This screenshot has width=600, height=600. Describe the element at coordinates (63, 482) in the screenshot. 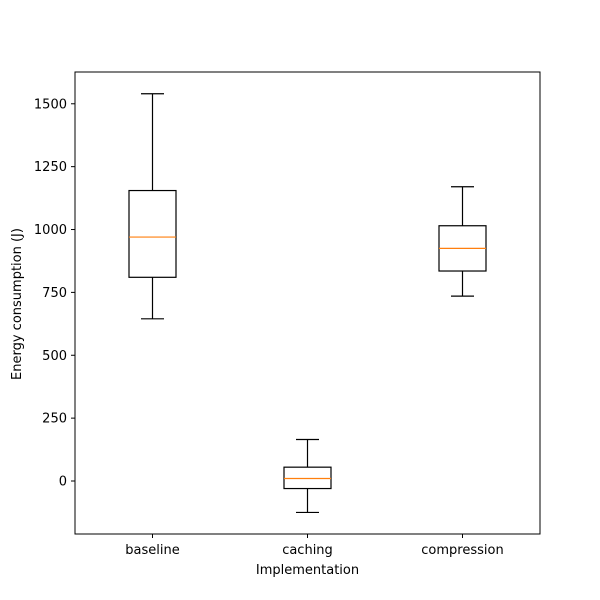

I see `y-tick-label: 0` at that location.